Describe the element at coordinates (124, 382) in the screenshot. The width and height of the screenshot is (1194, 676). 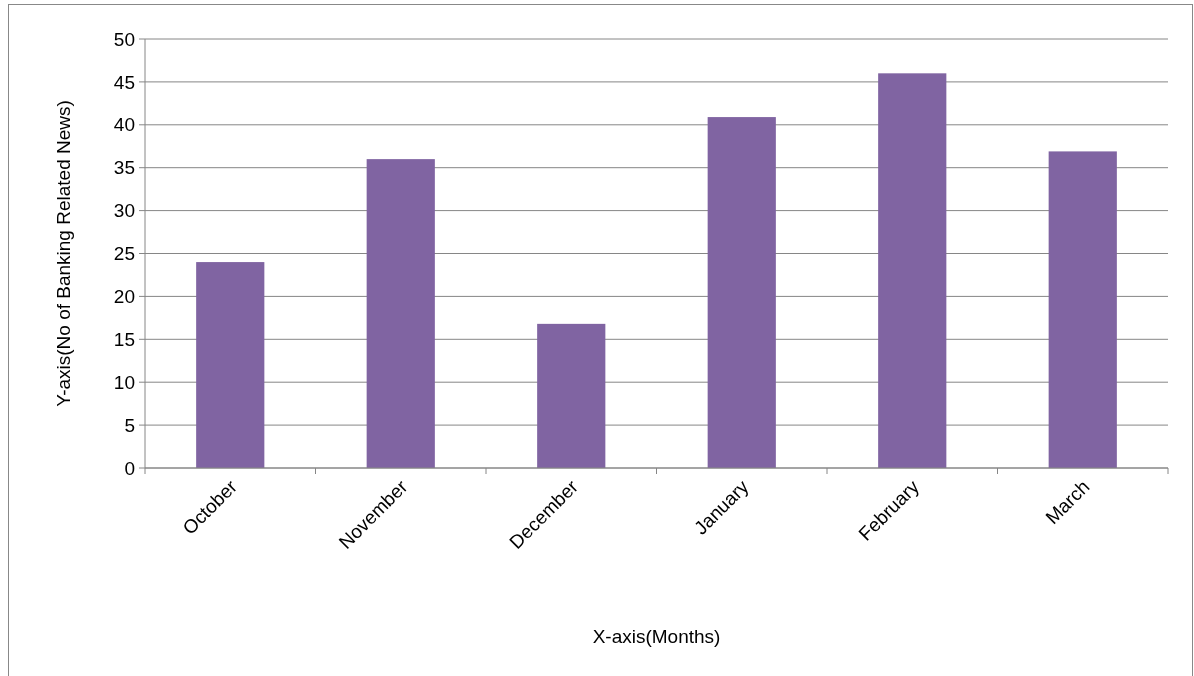
I see `y-tick-label: 10` at that location.